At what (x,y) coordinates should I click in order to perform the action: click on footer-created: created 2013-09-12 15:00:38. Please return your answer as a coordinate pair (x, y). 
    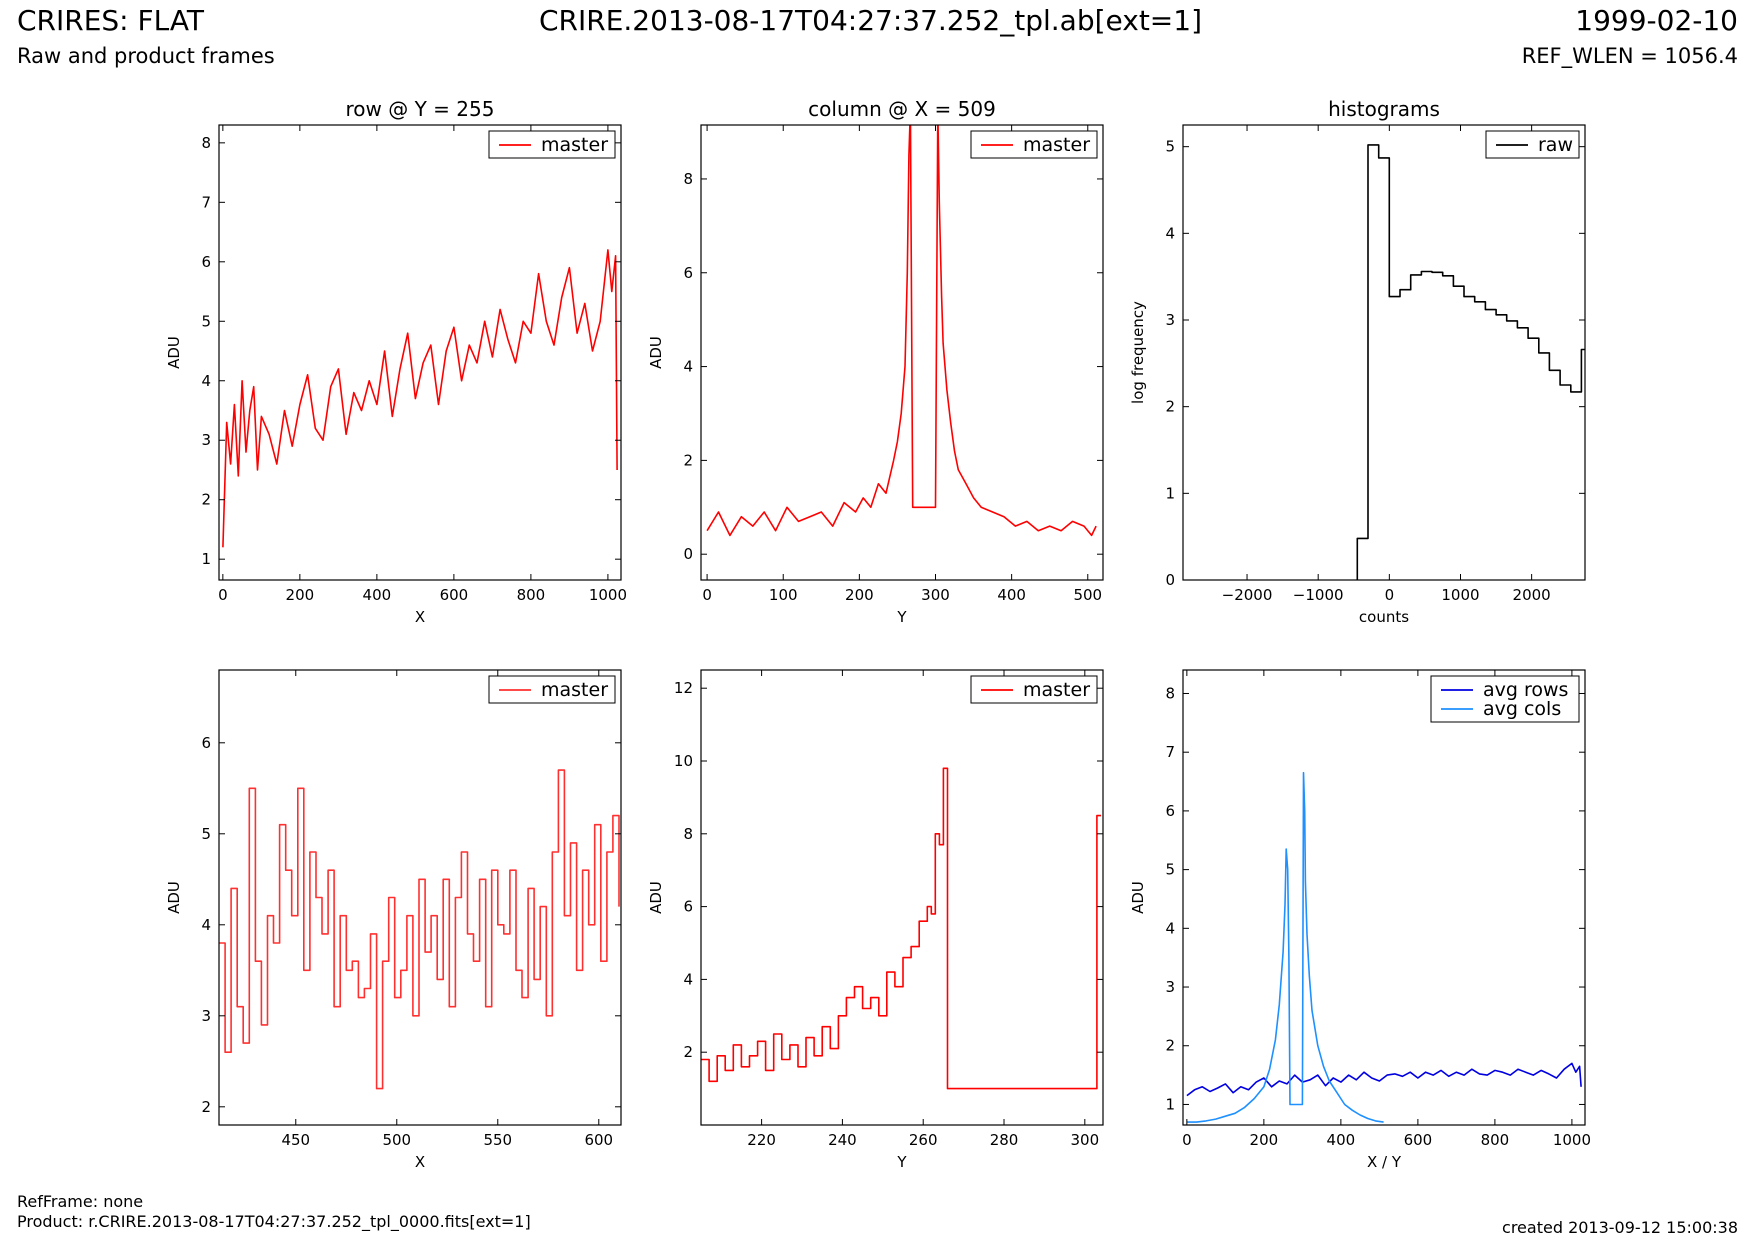
    Looking at the image, I should click on (1620, 1227).